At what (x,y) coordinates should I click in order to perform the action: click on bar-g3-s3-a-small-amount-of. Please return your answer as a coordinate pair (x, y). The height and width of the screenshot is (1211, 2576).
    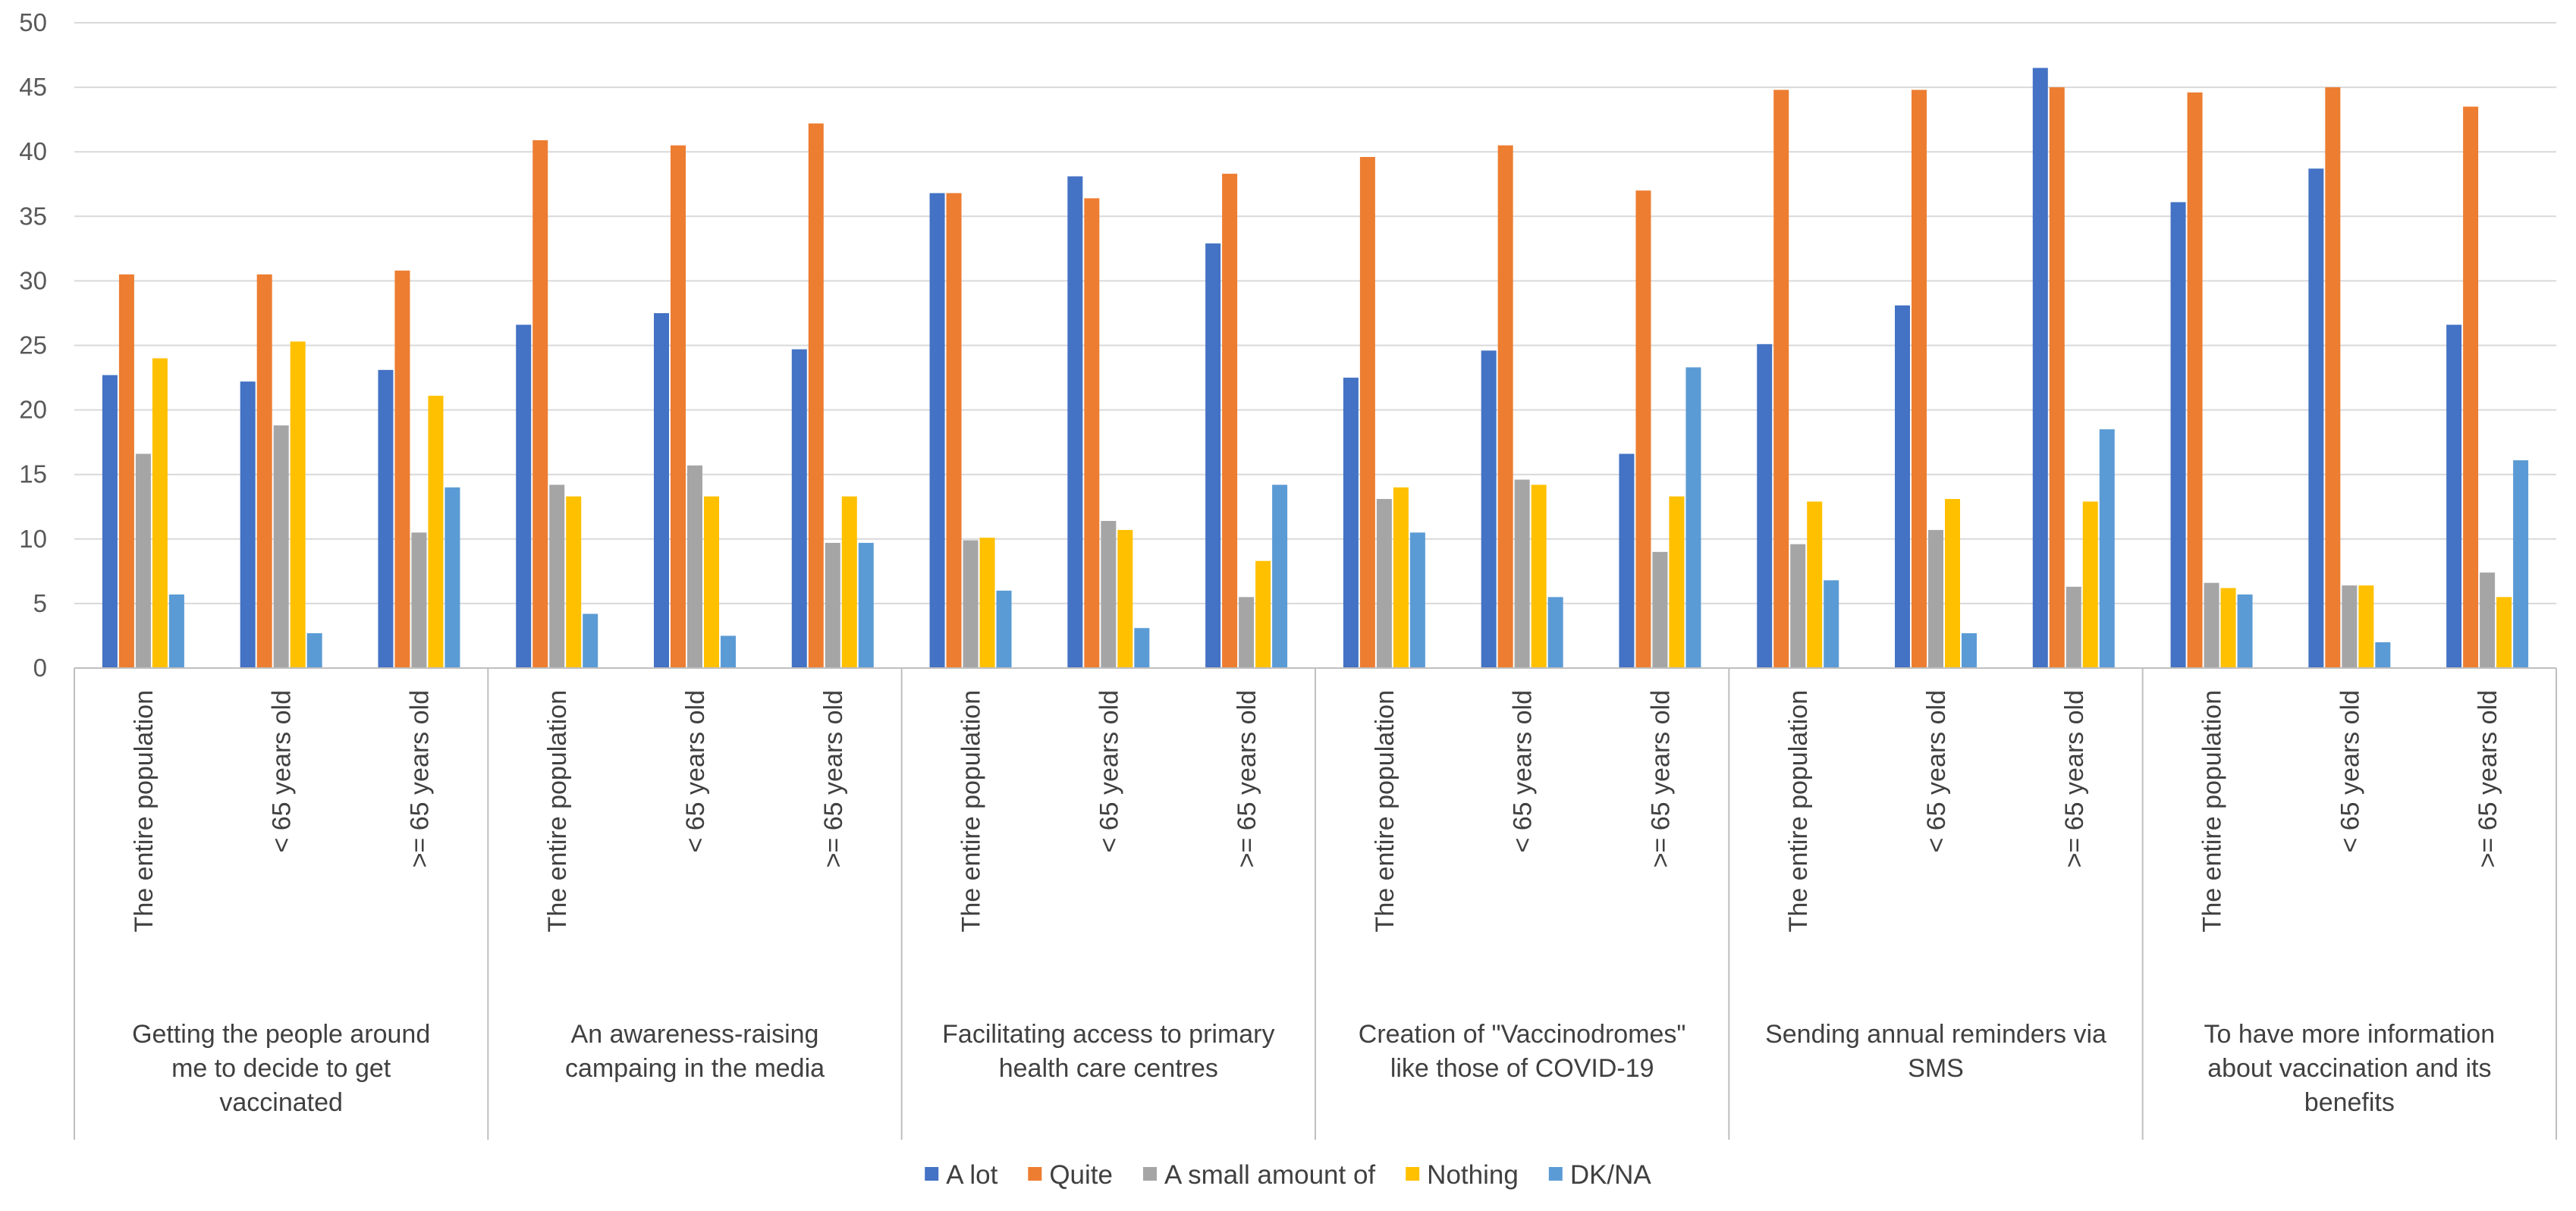
    Looking at the image, I should click on (1247, 632).